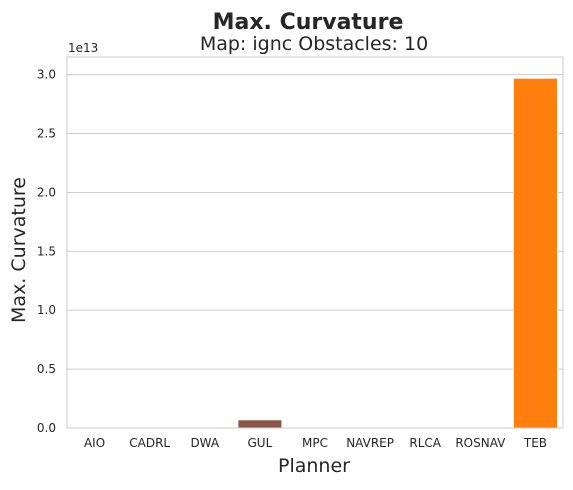 This screenshot has width=573, height=490. Describe the element at coordinates (46, 134) in the screenshot. I see `y-tick-label: 2.5` at that location.